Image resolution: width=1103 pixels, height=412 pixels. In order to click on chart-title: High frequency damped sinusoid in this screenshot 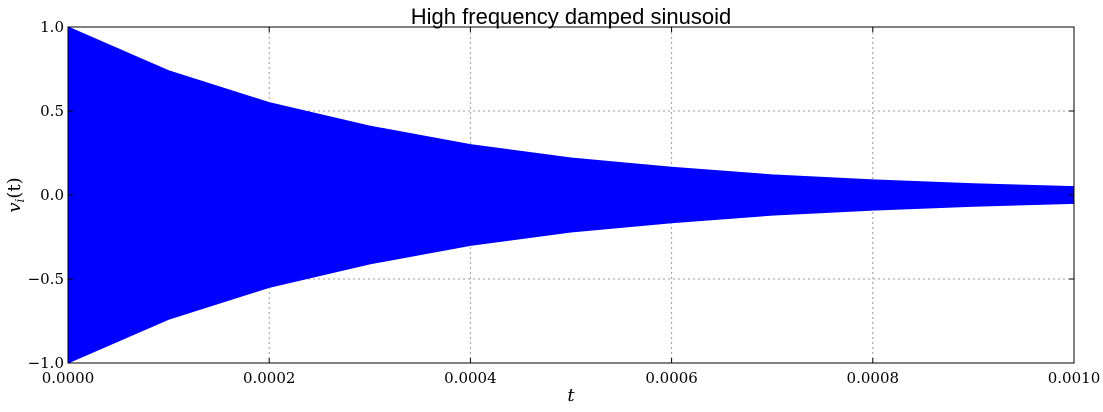, I will do `click(571, 16)`.